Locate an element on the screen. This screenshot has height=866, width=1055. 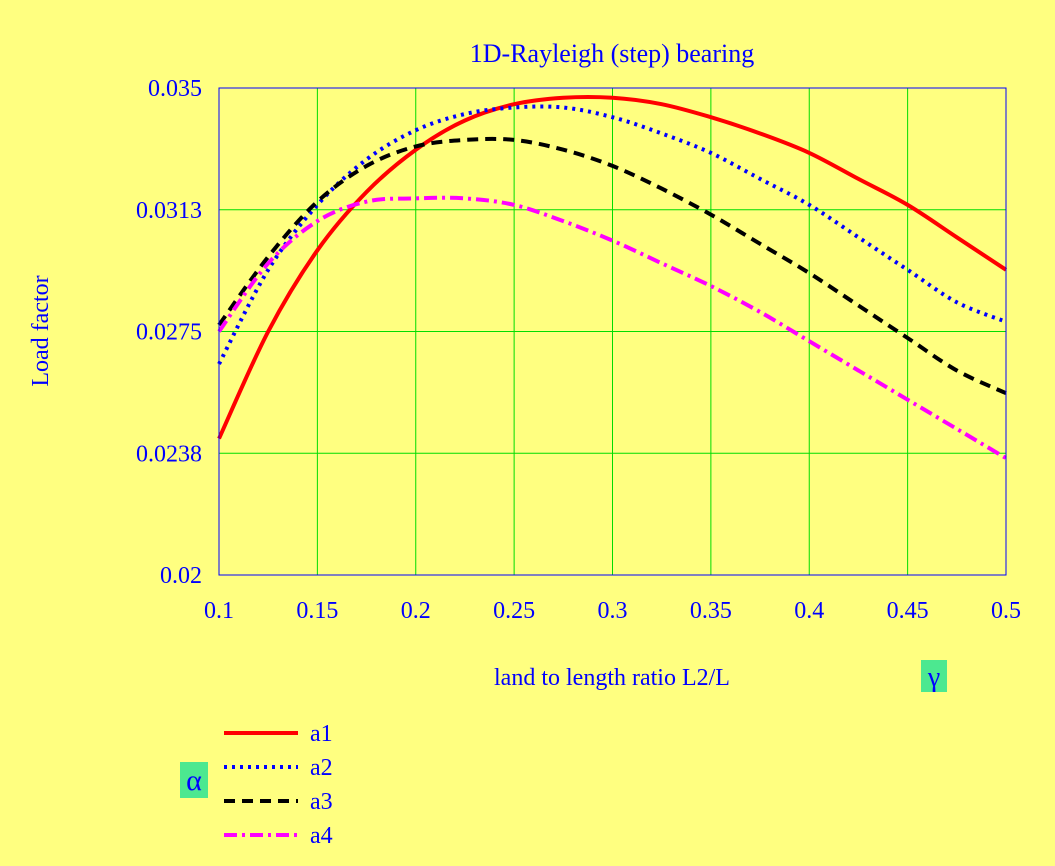
y-tick-label: 0.02 is located at coordinates (181, 576).